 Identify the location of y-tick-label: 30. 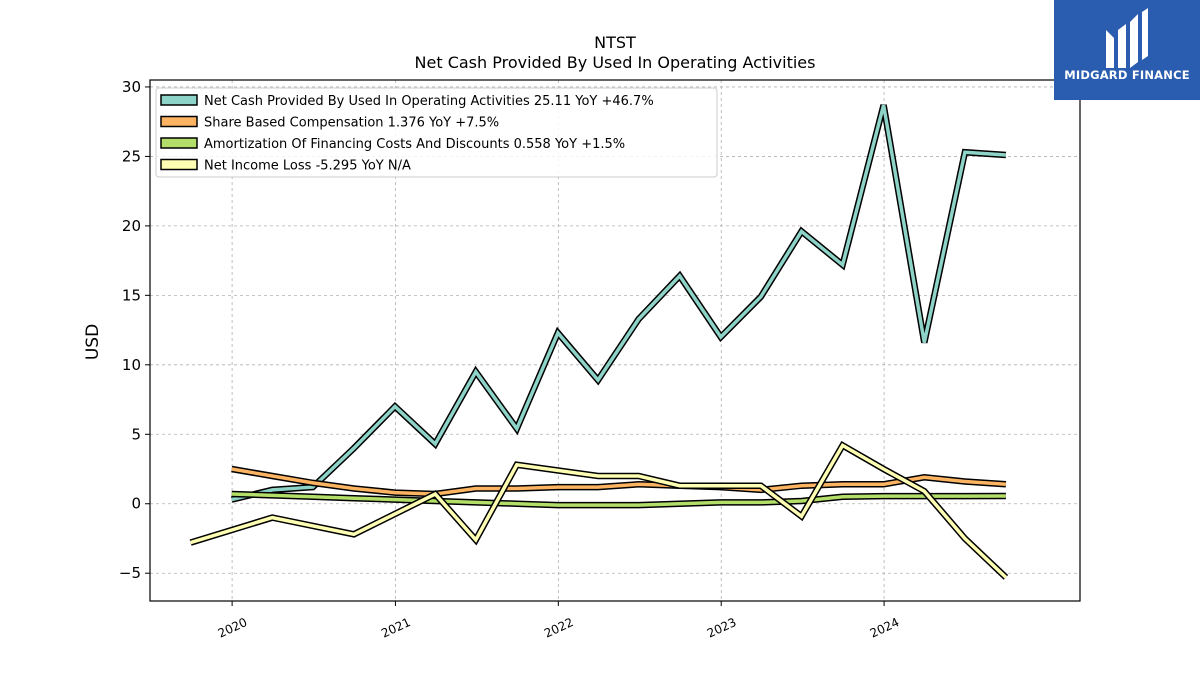
(131, 87).